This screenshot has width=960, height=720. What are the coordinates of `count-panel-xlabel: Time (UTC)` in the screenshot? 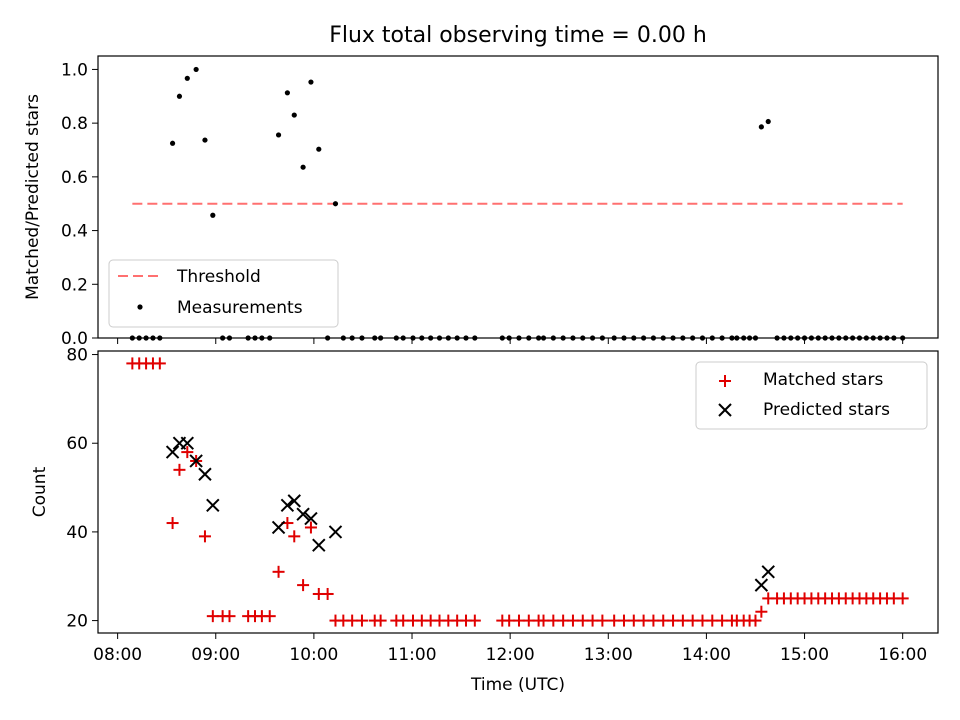 It's located at (517, 685).